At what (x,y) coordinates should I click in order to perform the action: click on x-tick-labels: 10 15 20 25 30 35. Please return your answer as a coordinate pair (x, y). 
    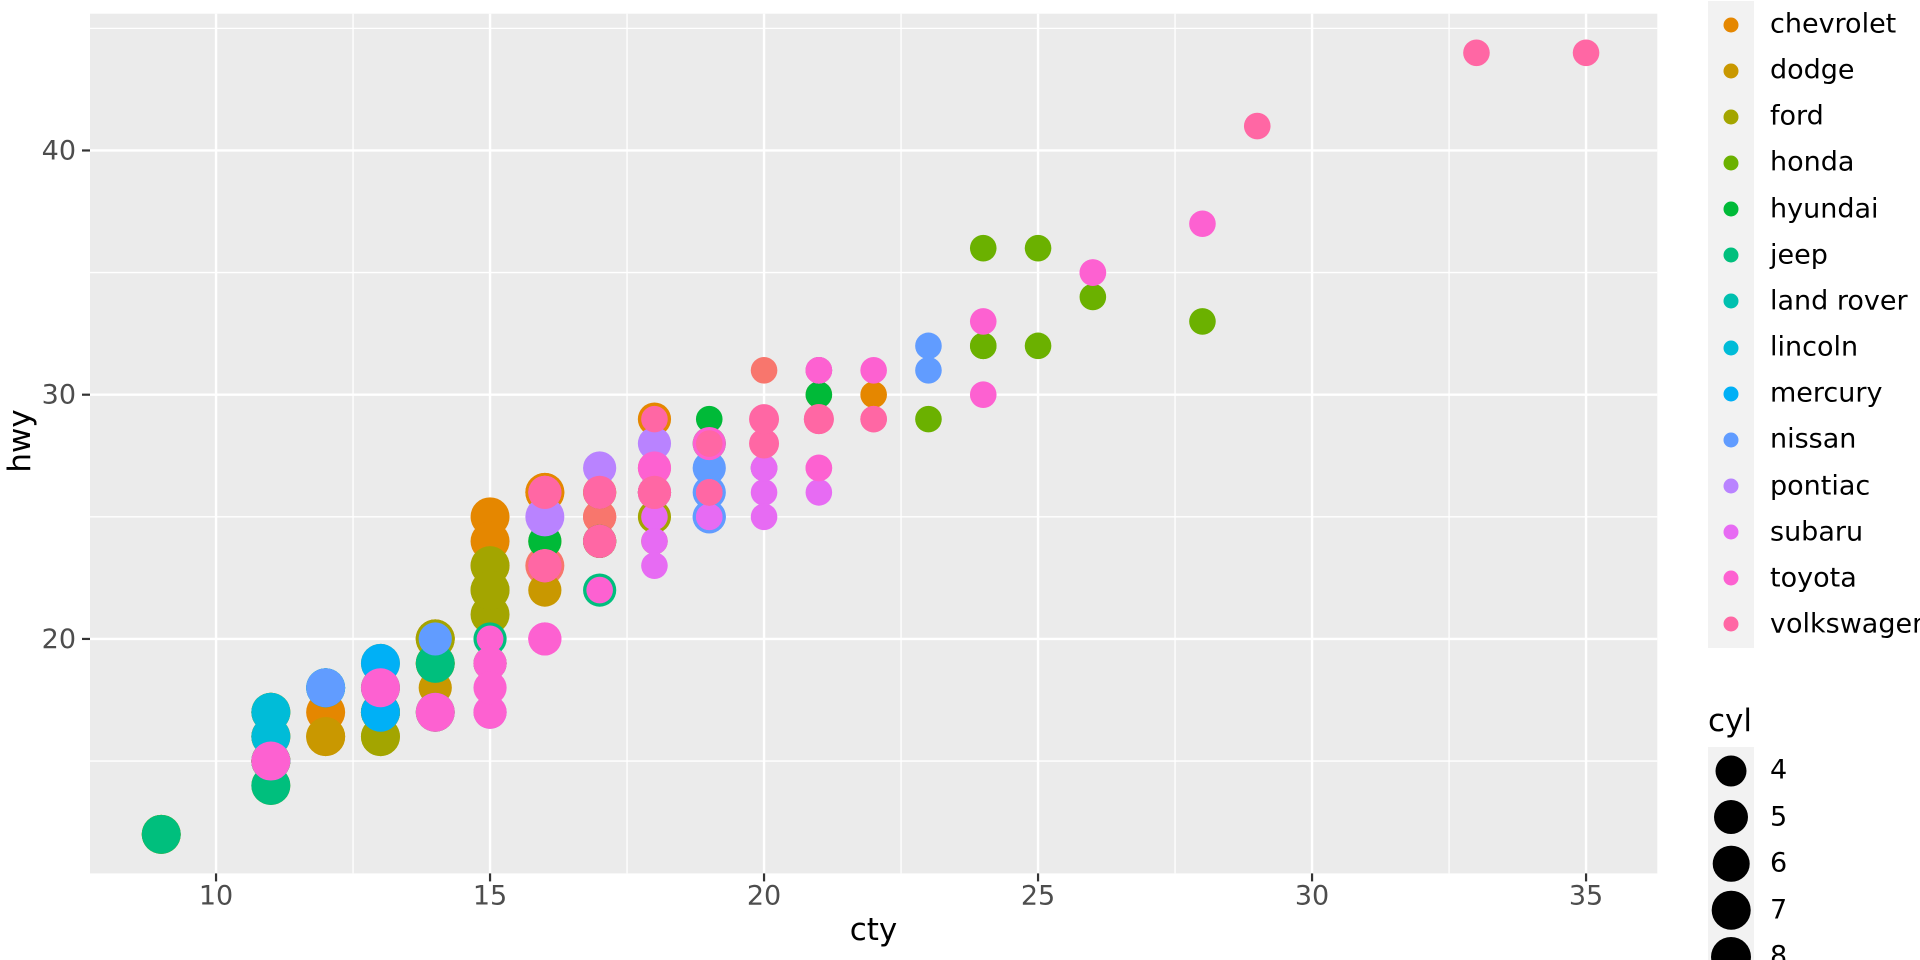
    Looking at the image, I should click on (901, 895).